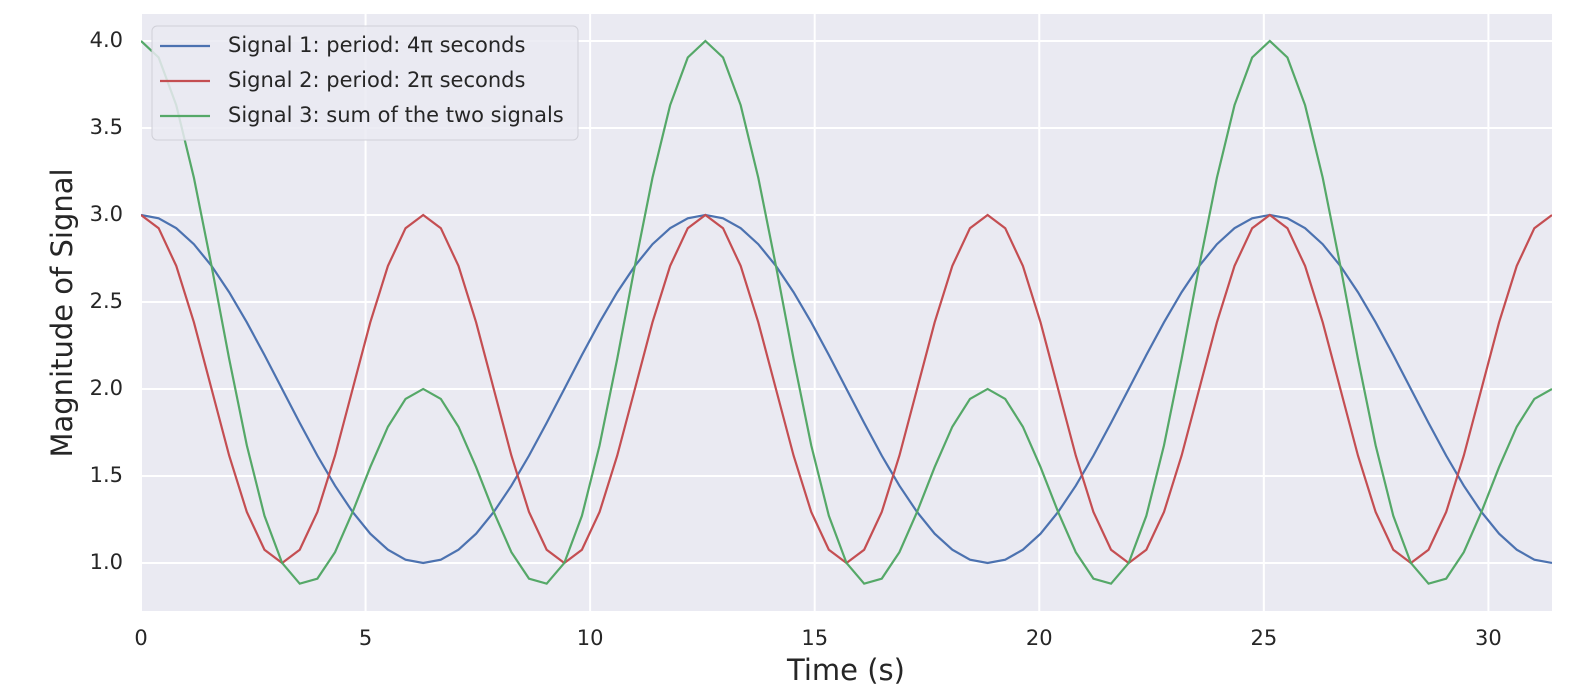 This screenshot has height=699, width=1587. I want to click on x-tick-label: 15, so click(814, 638).